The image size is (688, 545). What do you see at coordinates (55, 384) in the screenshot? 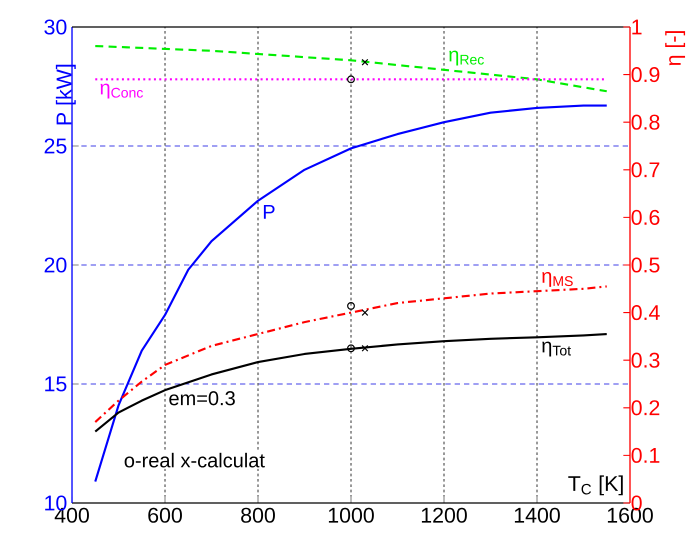
I see `y-tick-label: 15` at bounding box center [55, 384].